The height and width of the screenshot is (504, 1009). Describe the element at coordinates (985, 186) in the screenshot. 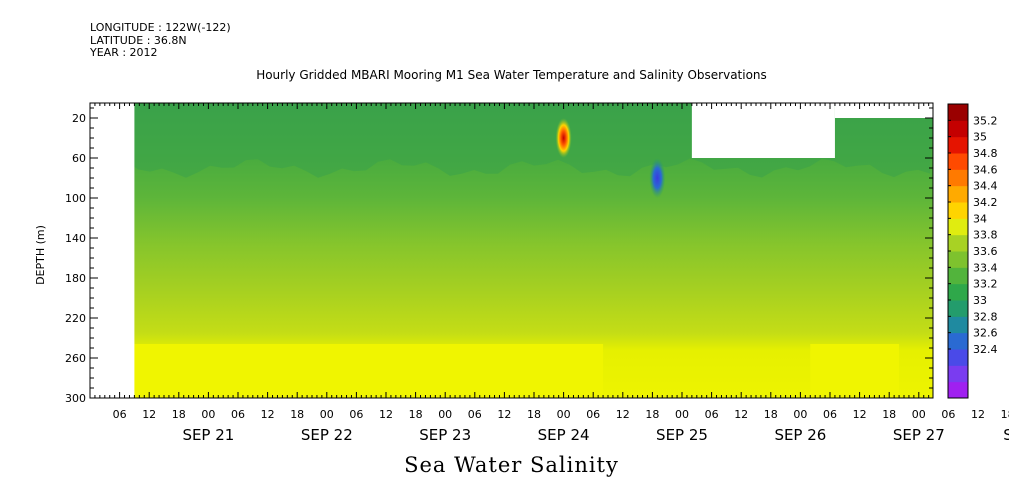

I see `colorbar-label: 34.4` at that location.